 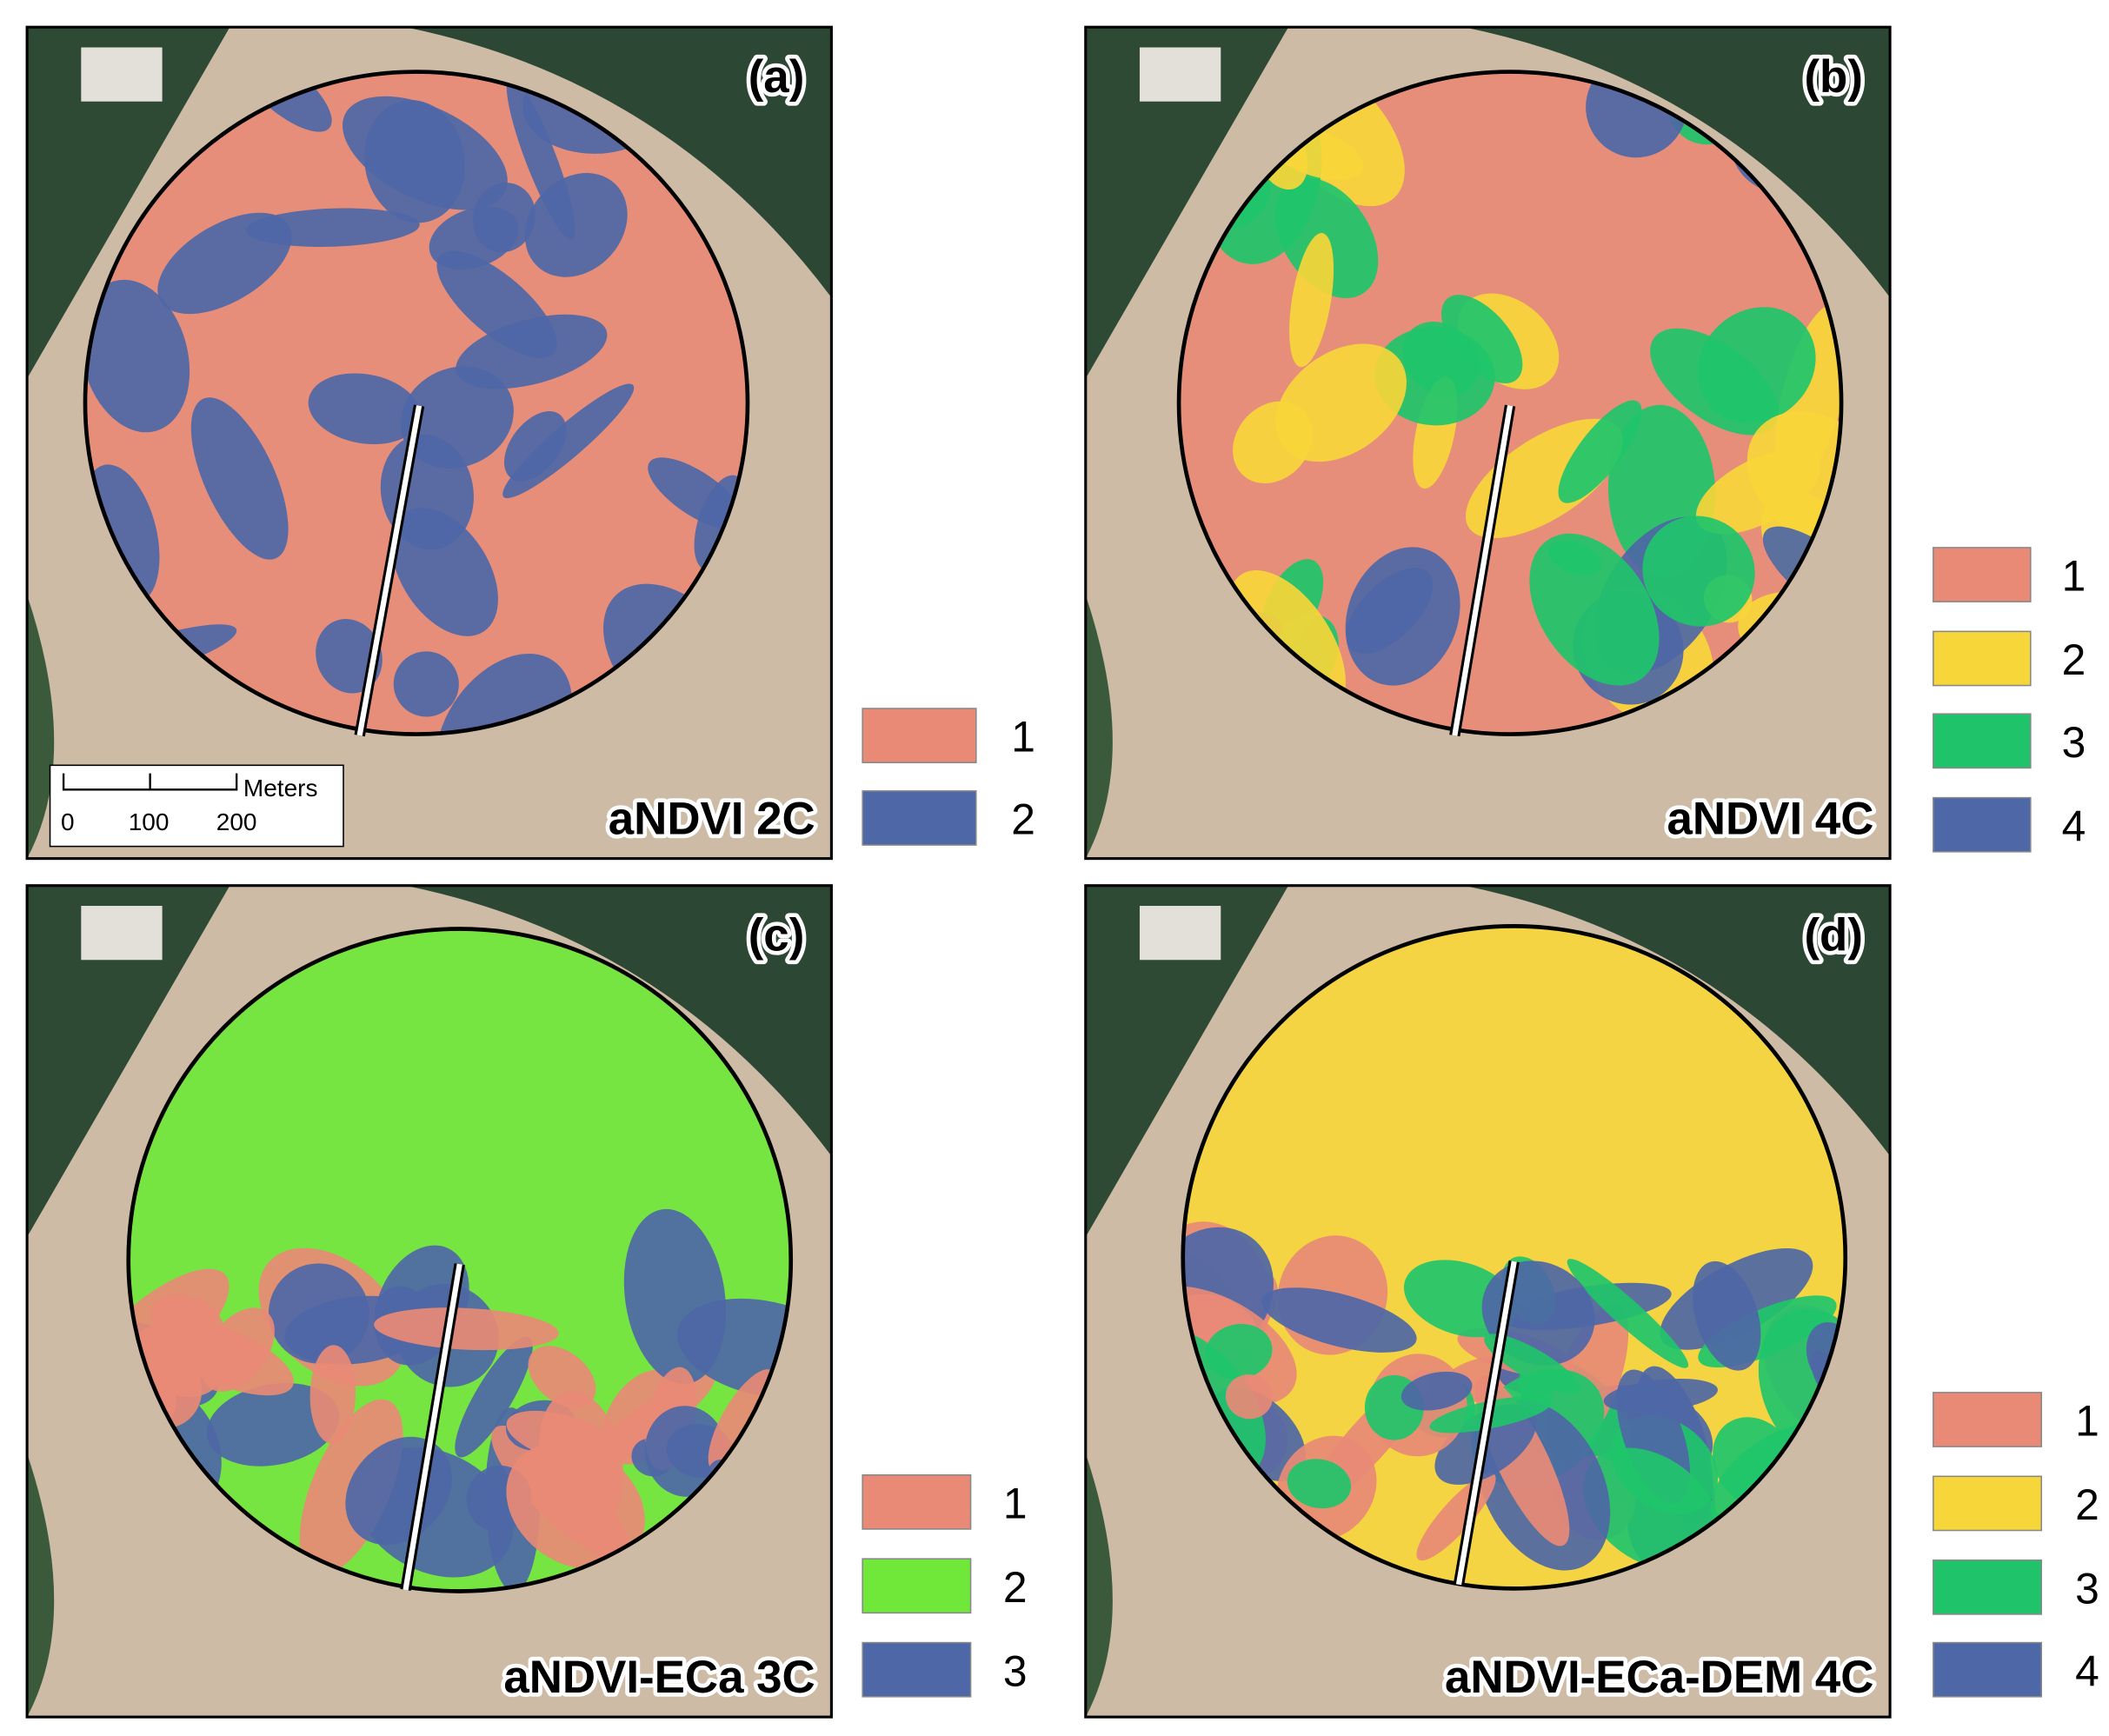 I want to click on panel-label: (c), so click(x=776, y=935).